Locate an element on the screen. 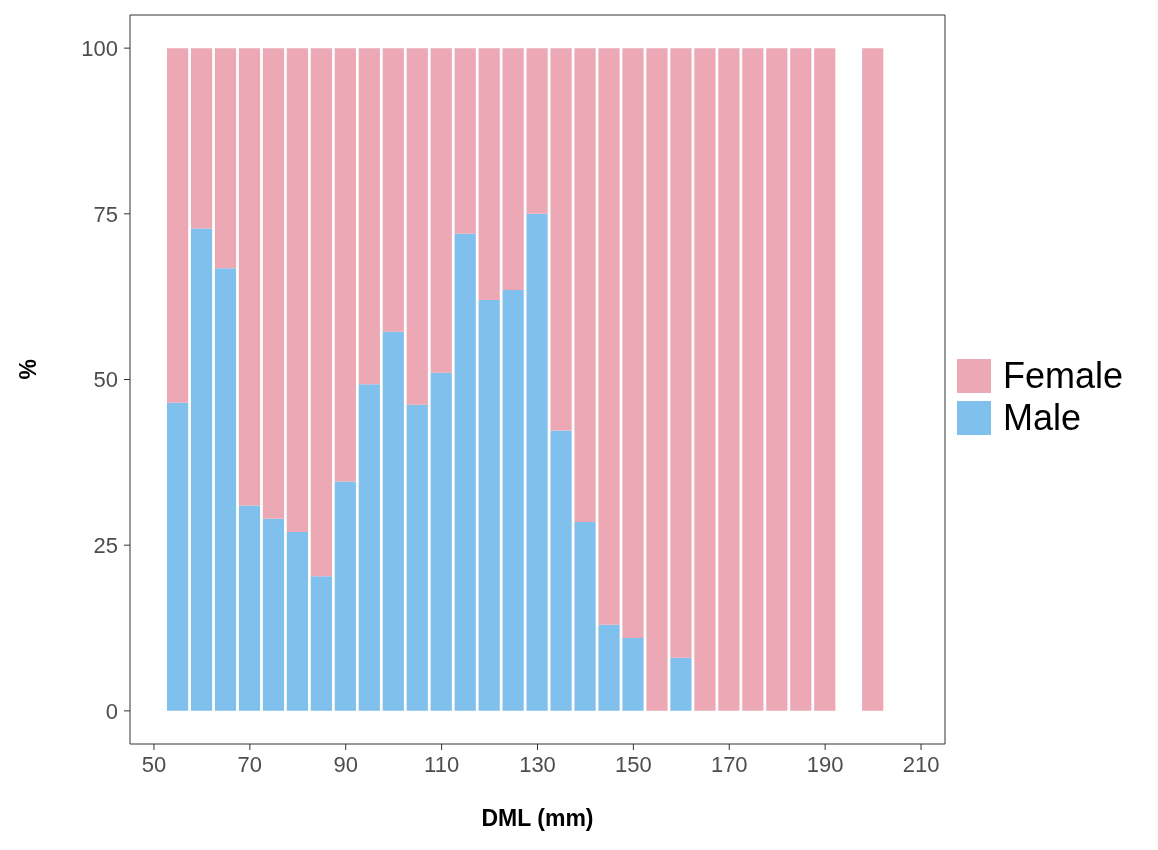 Image resolution: width=1158 pixels, height=850 pixels. y-tick-label: 100 is located at coordinates (99, 48).